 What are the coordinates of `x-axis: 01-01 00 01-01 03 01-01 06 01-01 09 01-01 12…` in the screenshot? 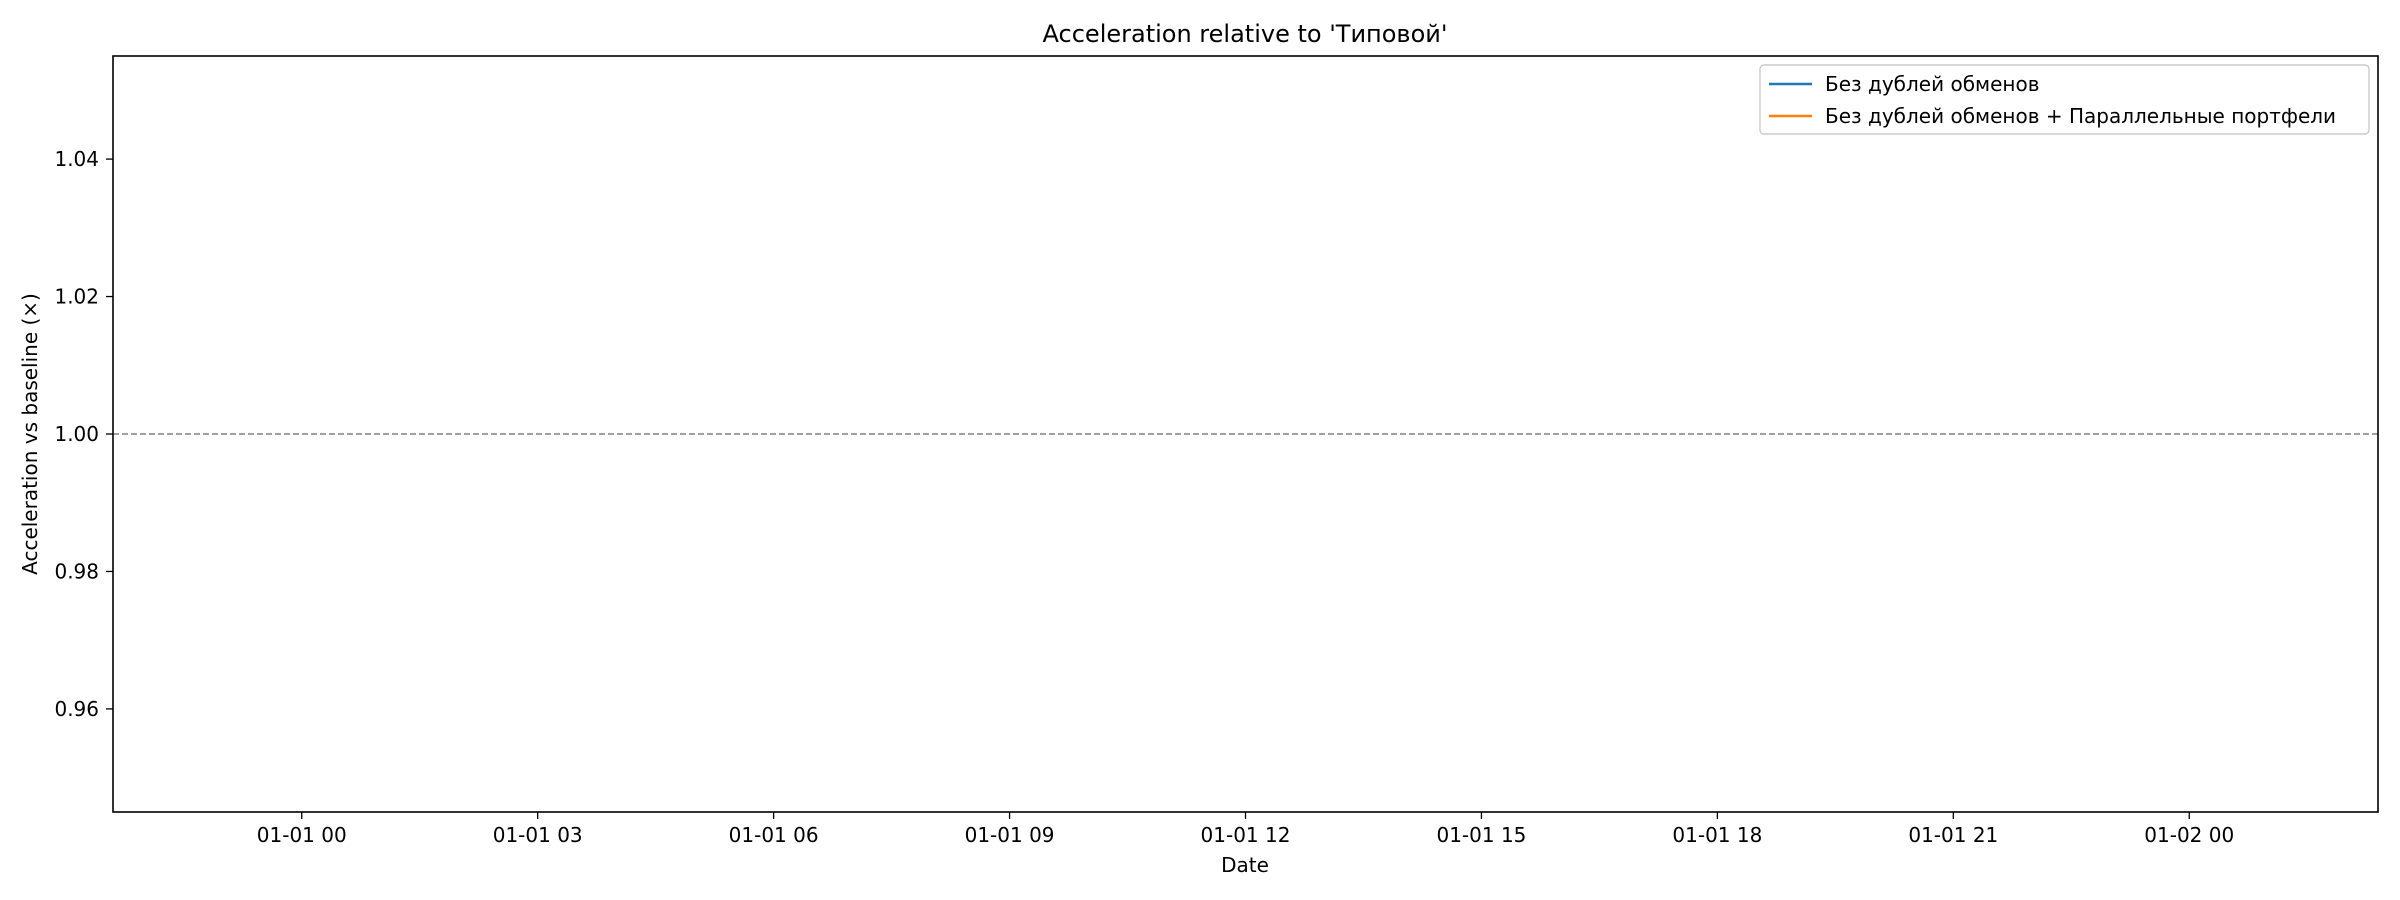 It's located at (1245, 829).